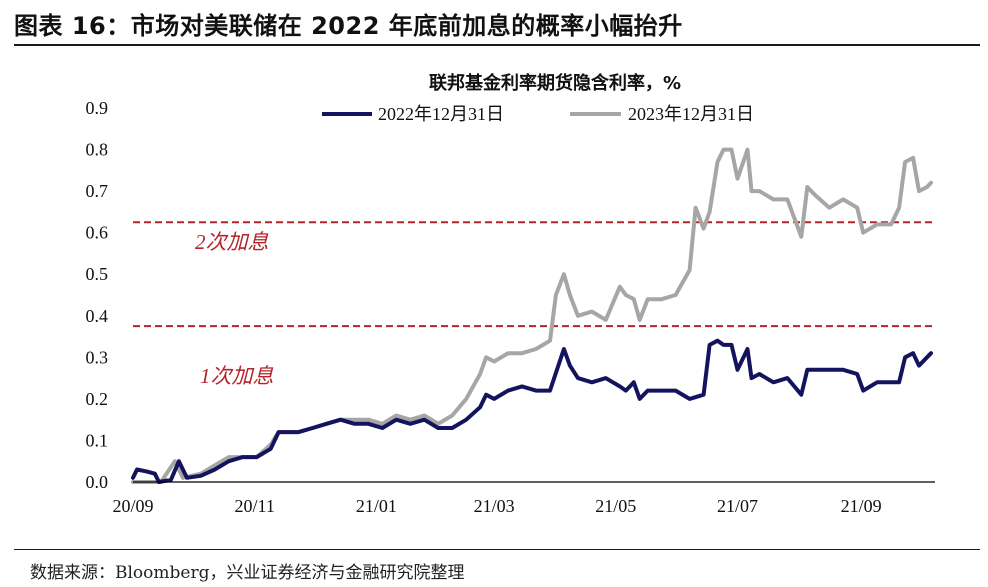  Describe the element at coordinates (97, 233) in the screenshot. I see `y-tick-label: 0.6` at that location.